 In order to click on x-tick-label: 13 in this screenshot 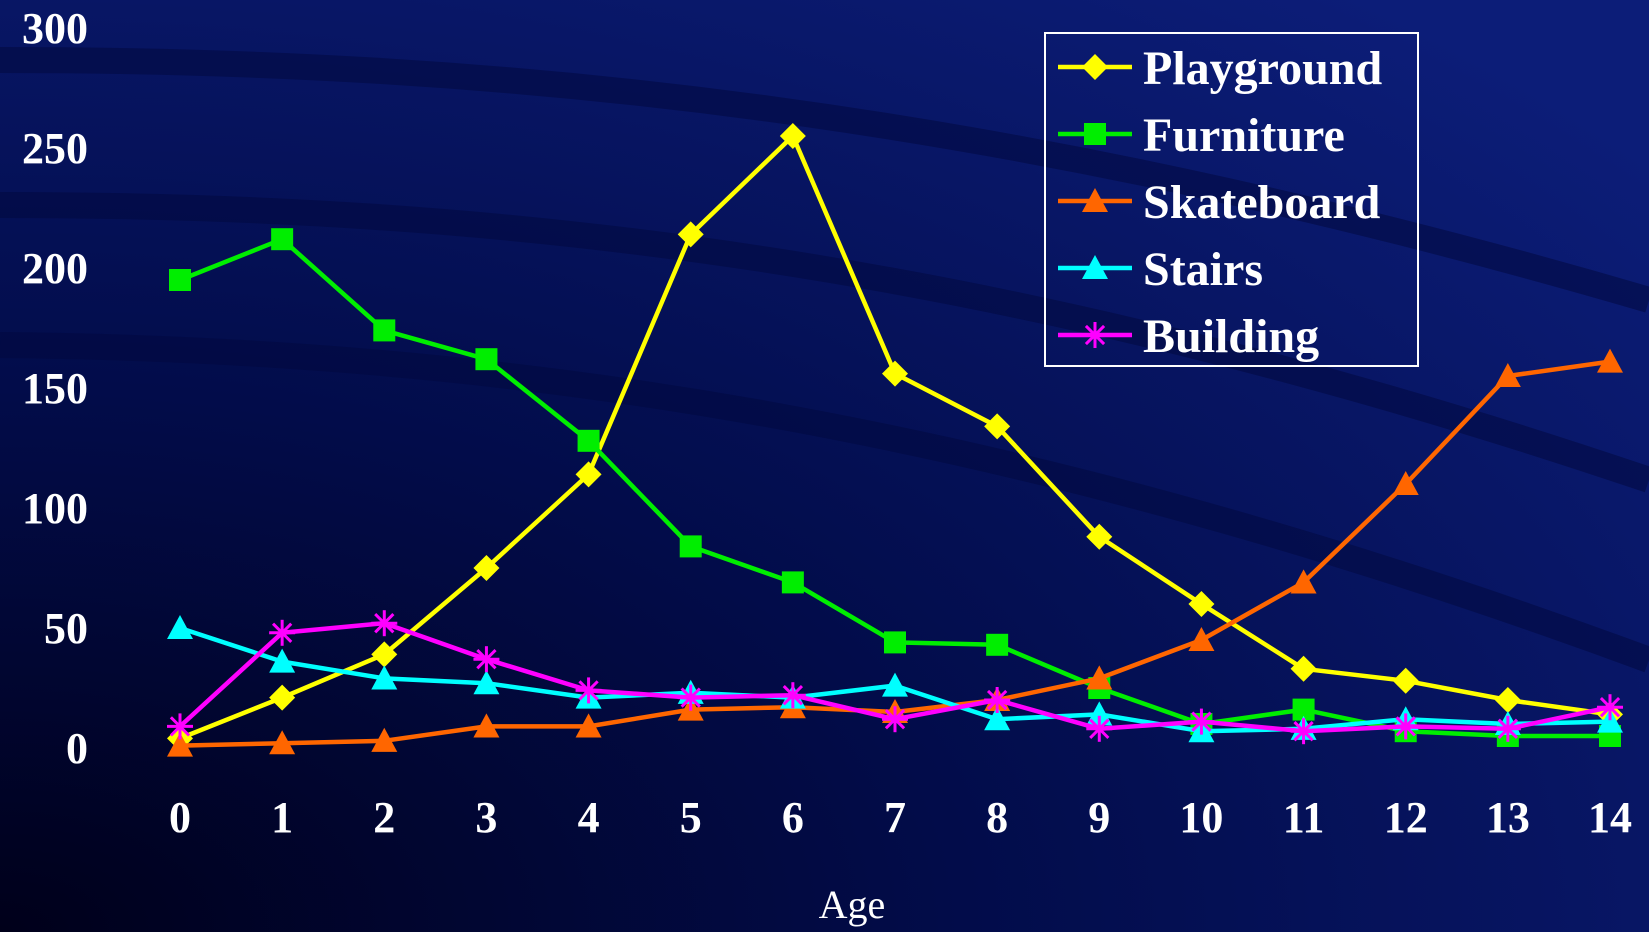, I will do `click(1508, 817)`.